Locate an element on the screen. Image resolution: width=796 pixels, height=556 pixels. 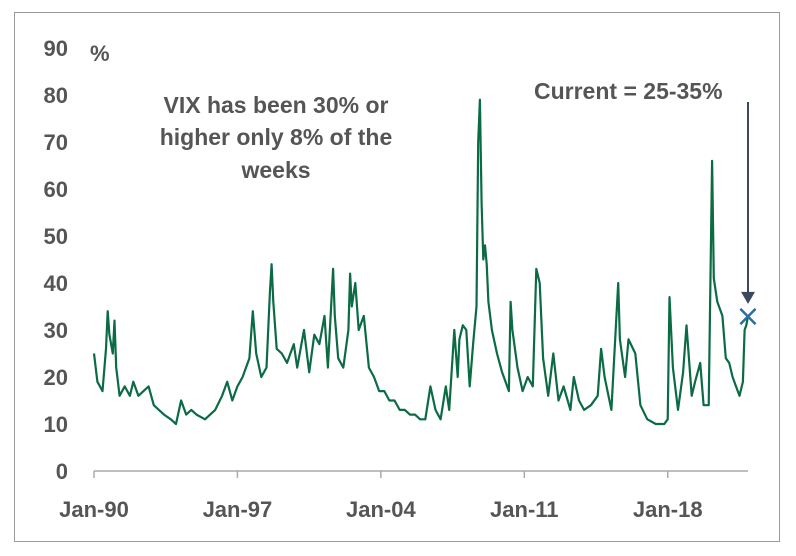
y-tick-label-30: 30 is located at coordinates (56, 330).